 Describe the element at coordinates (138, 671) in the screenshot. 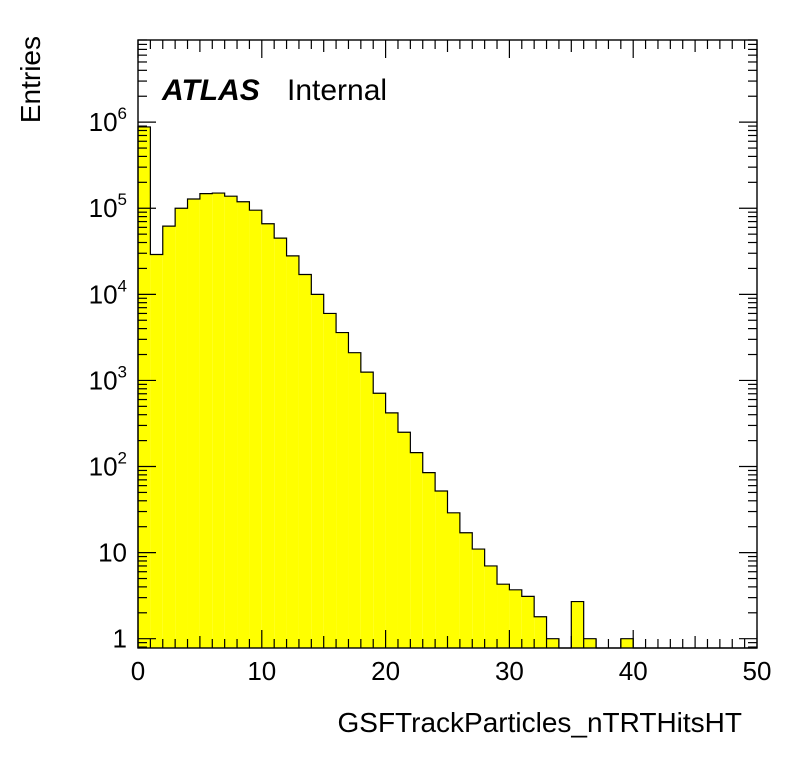

I see `x-tick-label: 0` at that location.